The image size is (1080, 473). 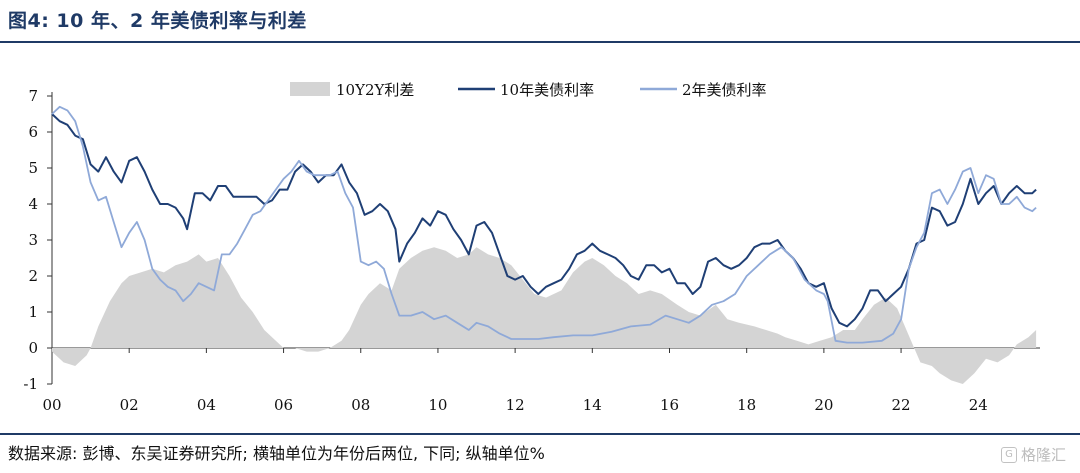 I want to click on x-tick-label: 16, so click(x=669, y=405).